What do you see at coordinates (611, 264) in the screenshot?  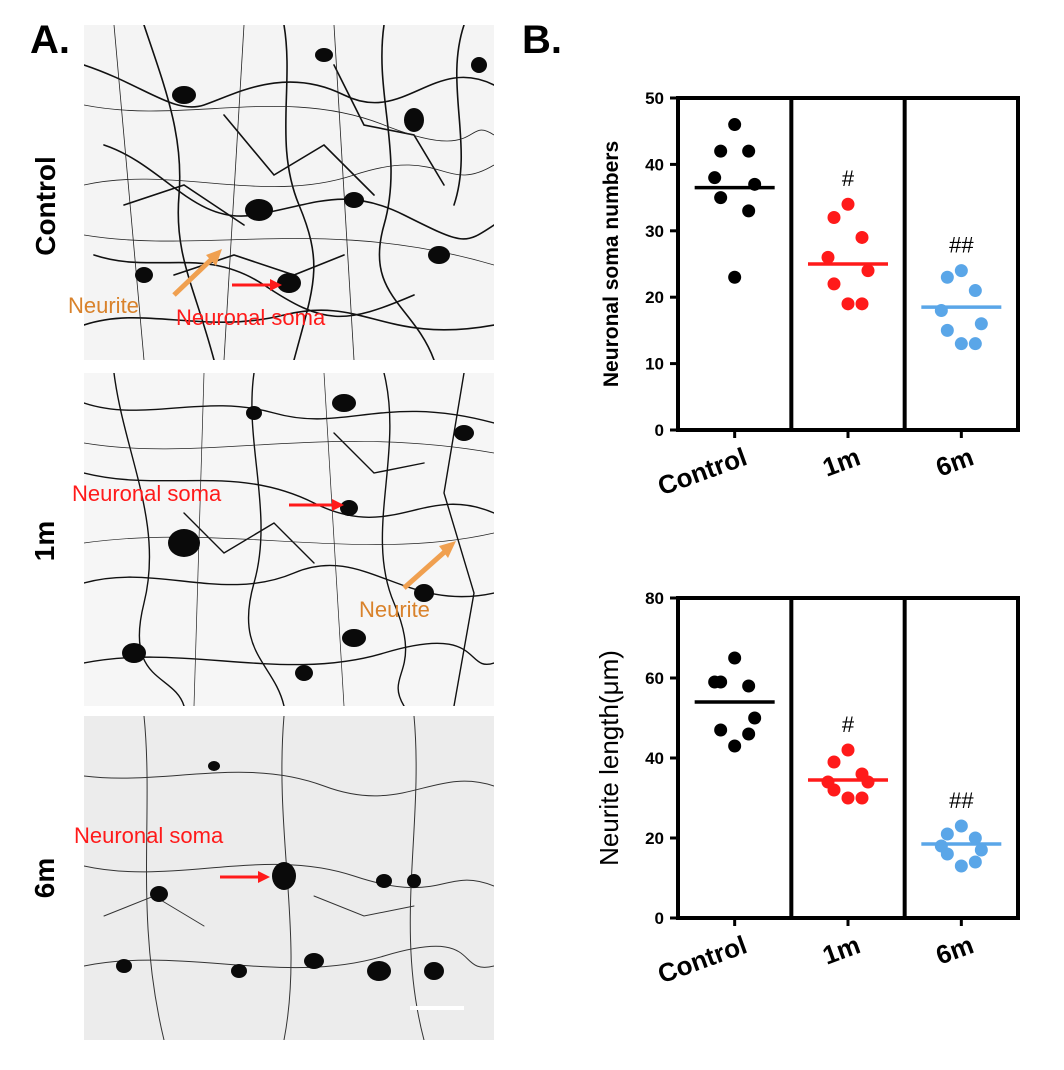 I see `y-axis-label: Neuronal soma numbers` at bounding box center [611, 264].